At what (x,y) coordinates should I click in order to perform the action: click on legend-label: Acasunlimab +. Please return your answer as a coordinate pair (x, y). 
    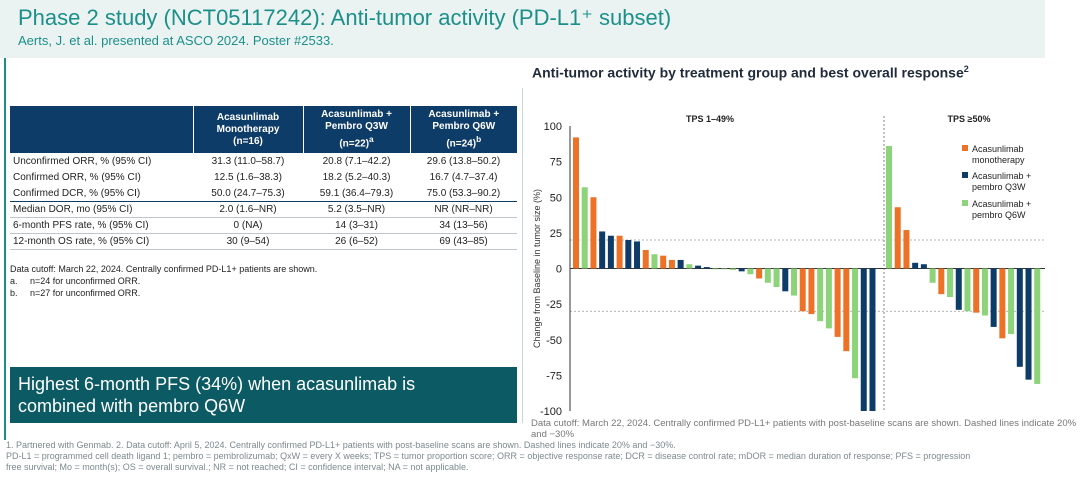
    Looking at the image, I should click on (1001, 176).